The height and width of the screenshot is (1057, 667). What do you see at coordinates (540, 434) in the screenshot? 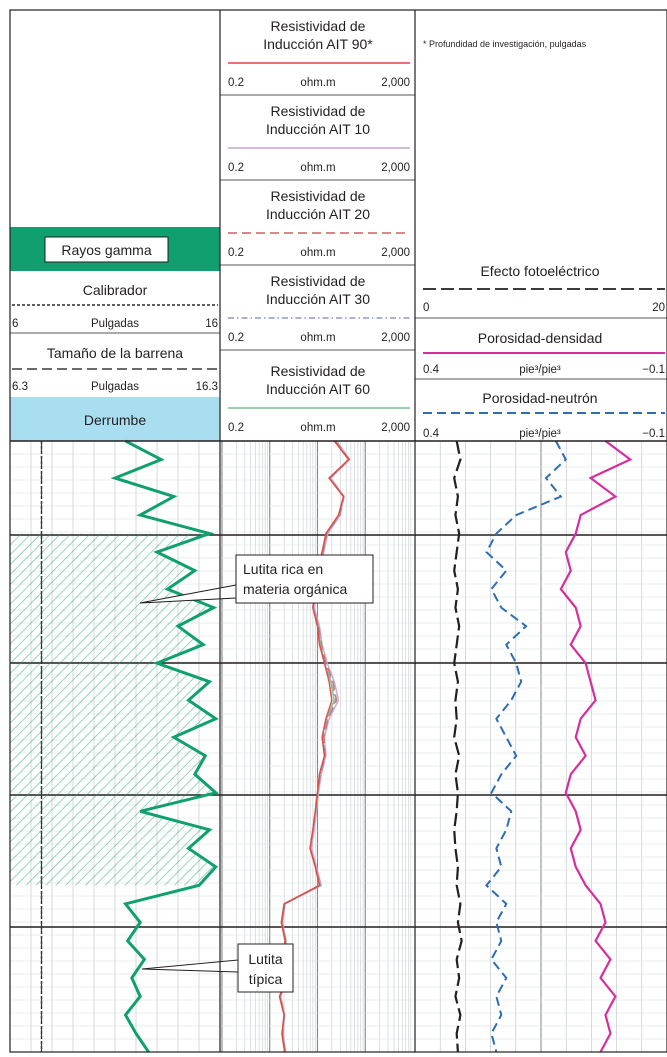
I see `neutron-unit: pie³/pie³` at bounding box center [540, 434].